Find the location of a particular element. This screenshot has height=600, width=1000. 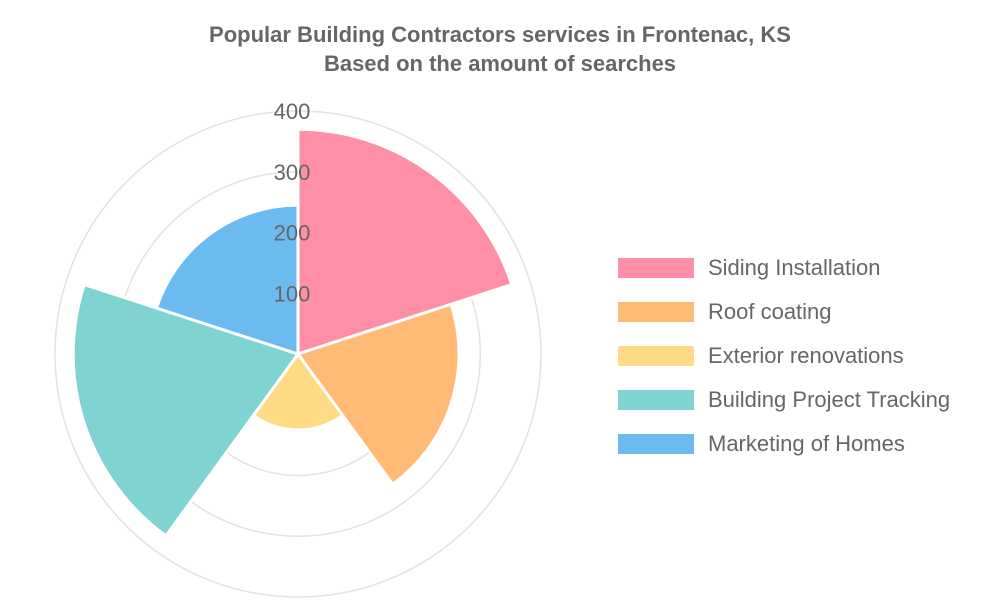

legend-label: Marketing of Homes is located at coordinates (806, 443).